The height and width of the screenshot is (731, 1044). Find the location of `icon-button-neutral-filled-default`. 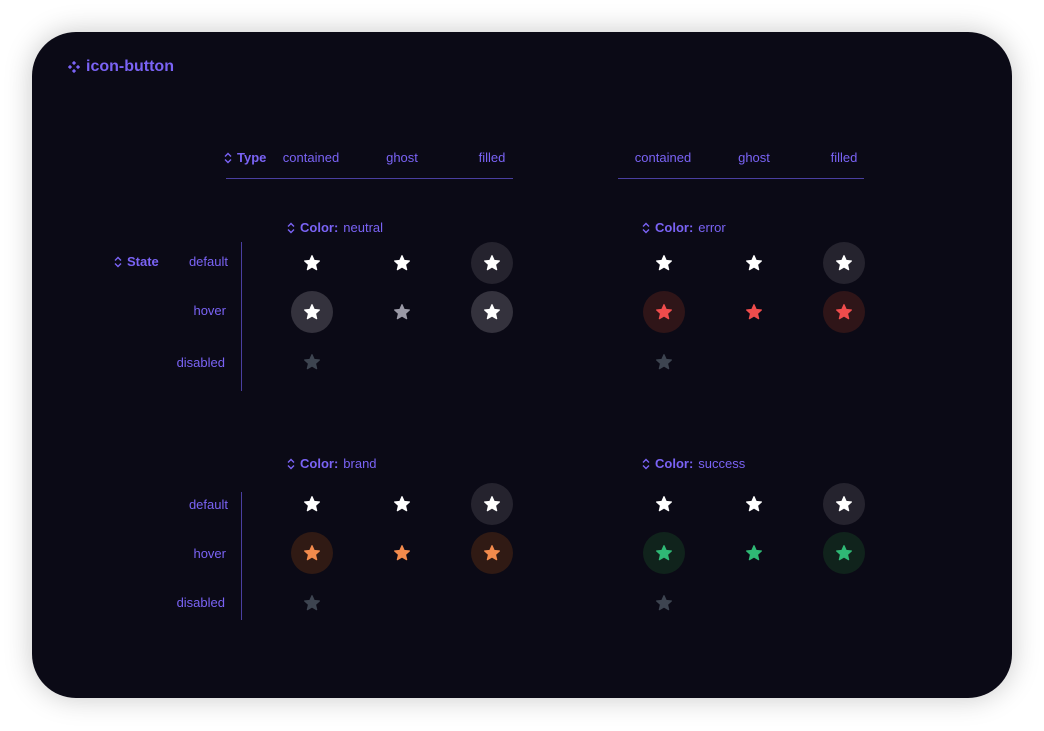

icon-button-neutral-filled-default is located at coordinates (492, 263).